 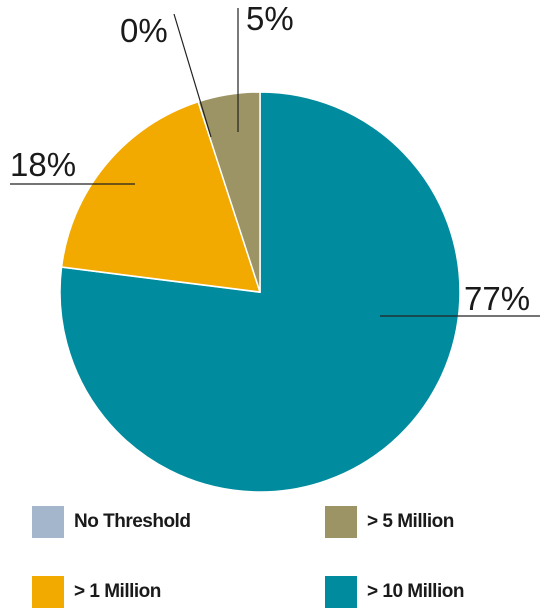 I want to click on slice-percent-label: 77%, so click(x=497, y=298).